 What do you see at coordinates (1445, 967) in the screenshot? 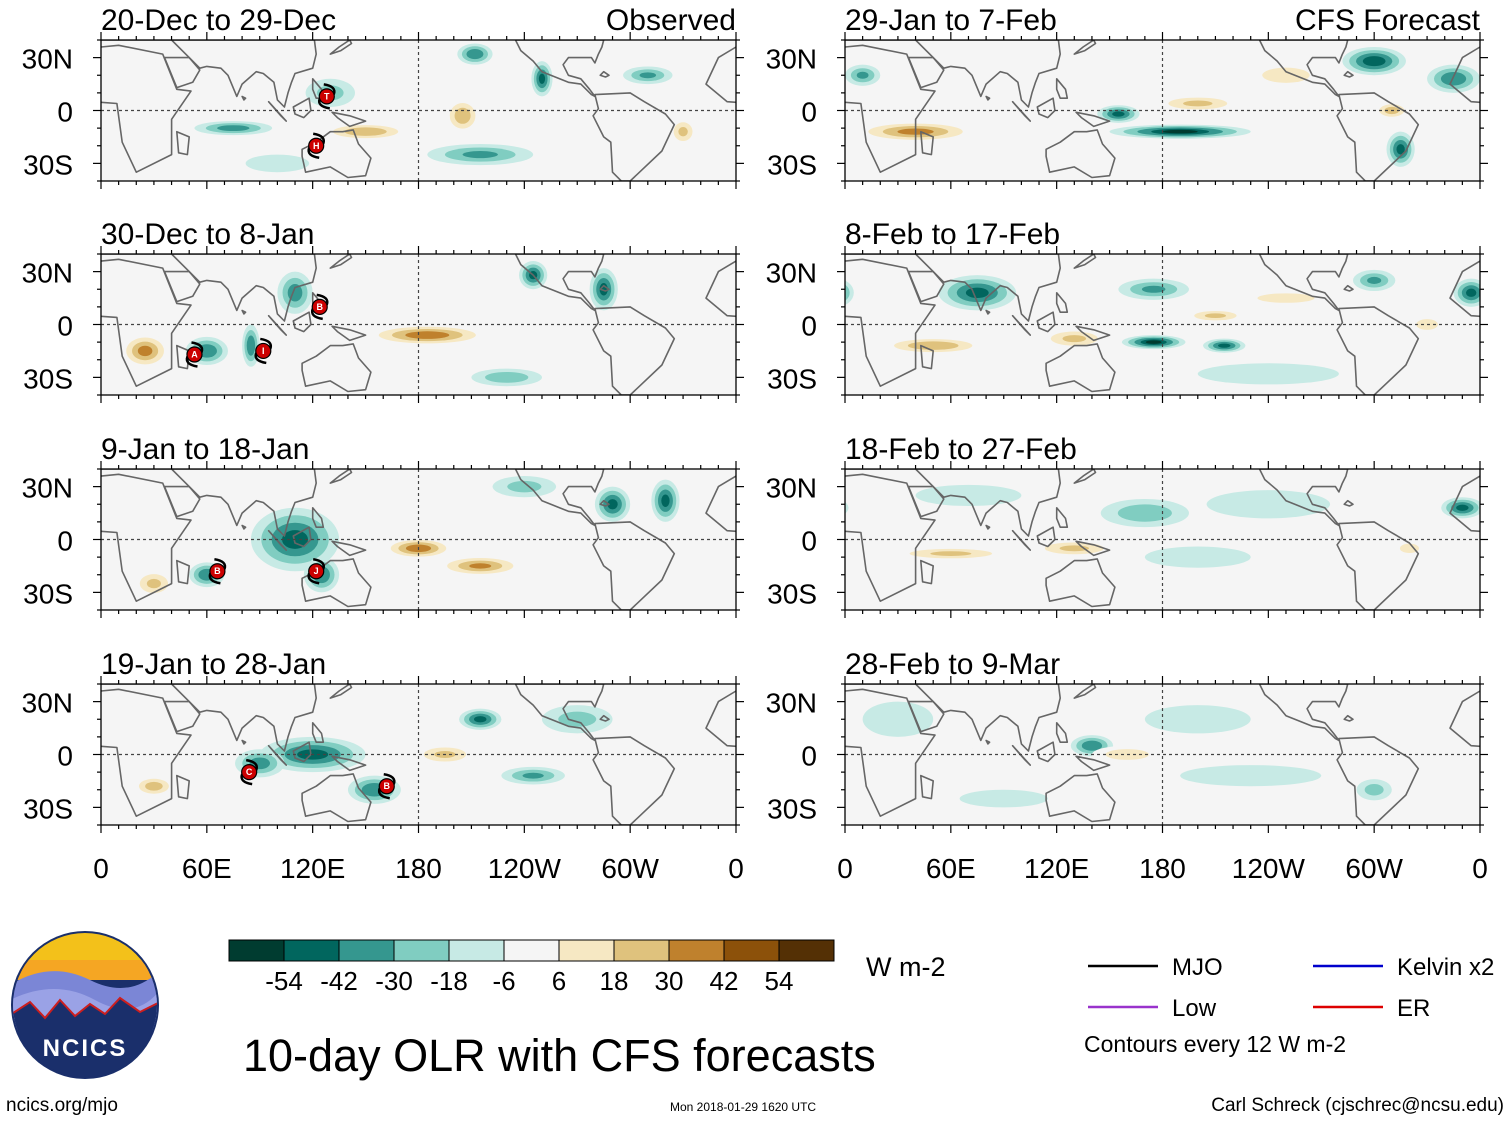
I see `legend-label: Kelvin x2` at bounding box center [1445, 967].